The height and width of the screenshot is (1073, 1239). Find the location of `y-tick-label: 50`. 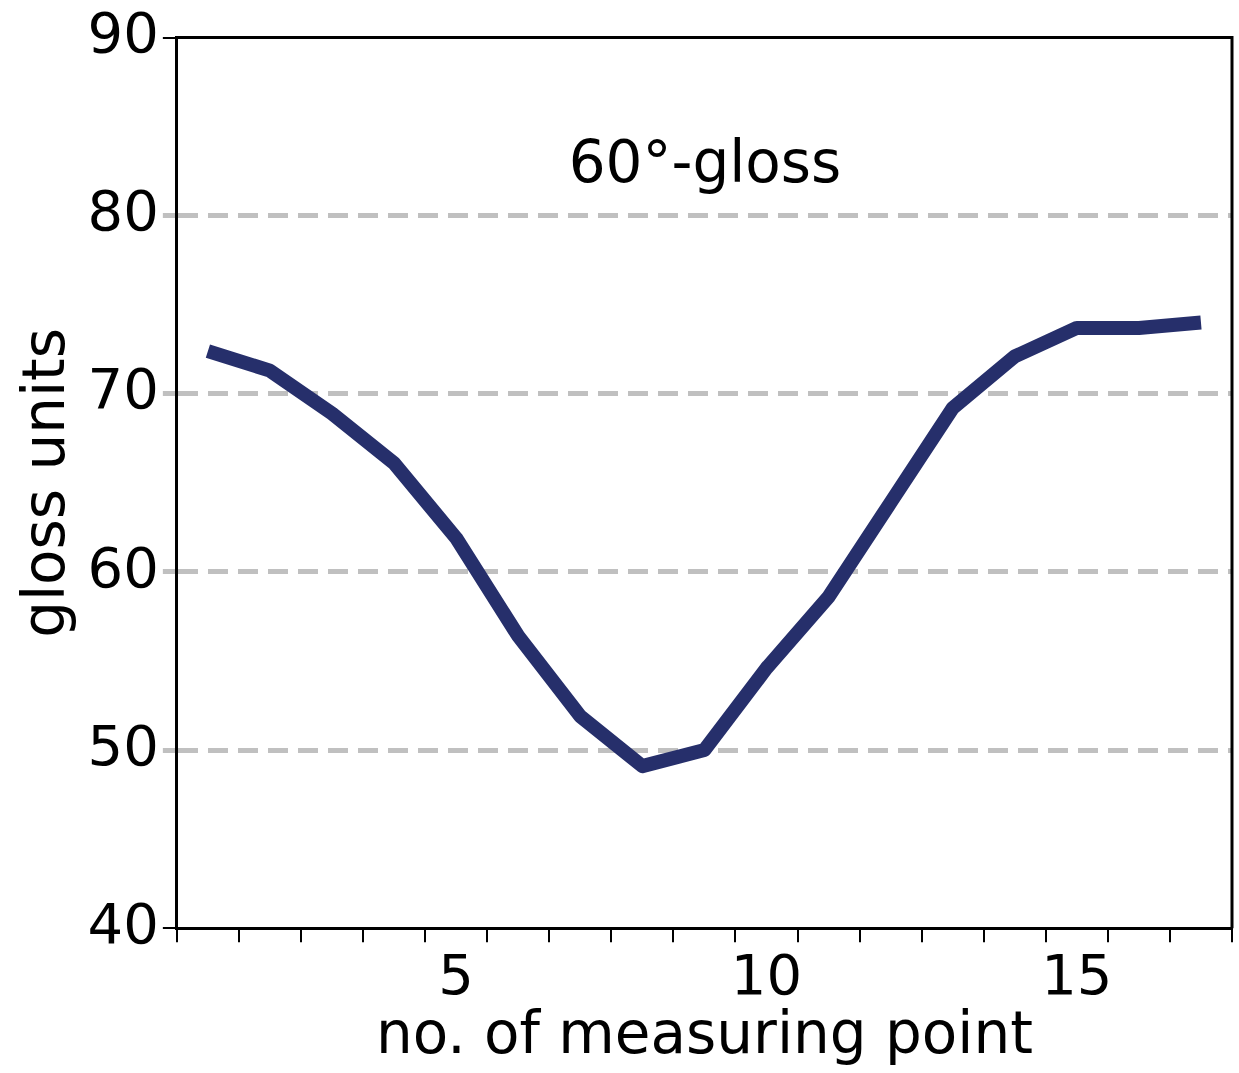

y-tick-label: 50 is located at coordinates (123, 745).